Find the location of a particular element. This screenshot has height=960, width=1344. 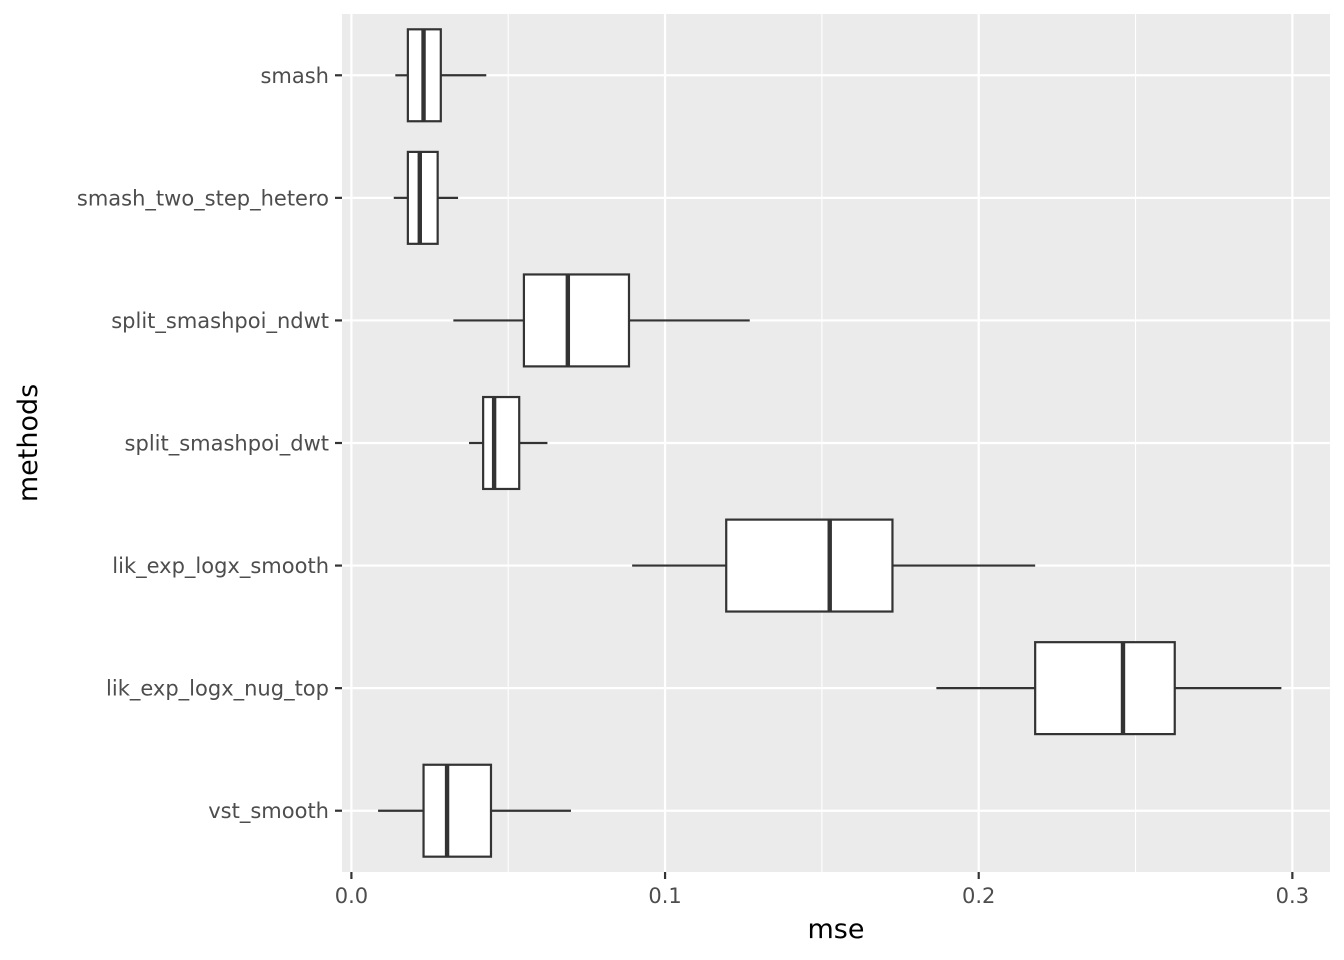

y-tick-label: lik_exp_logx_nug_top is located at coordinates (217, 689).